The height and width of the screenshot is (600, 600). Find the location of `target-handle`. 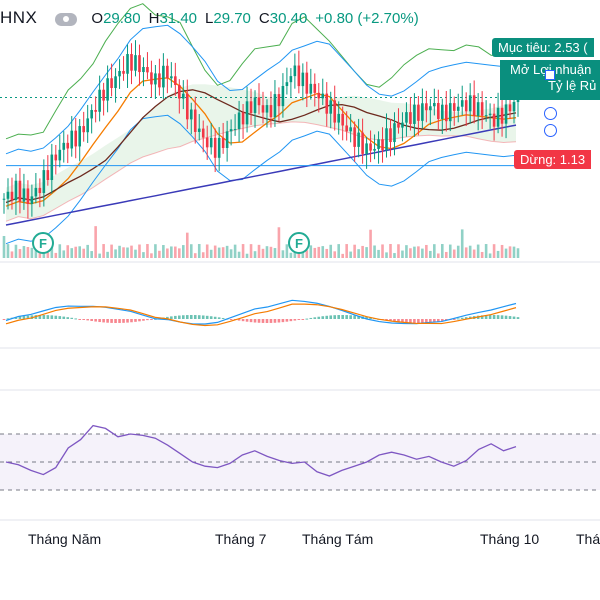

target-handle is located at coordinates (550, 113).